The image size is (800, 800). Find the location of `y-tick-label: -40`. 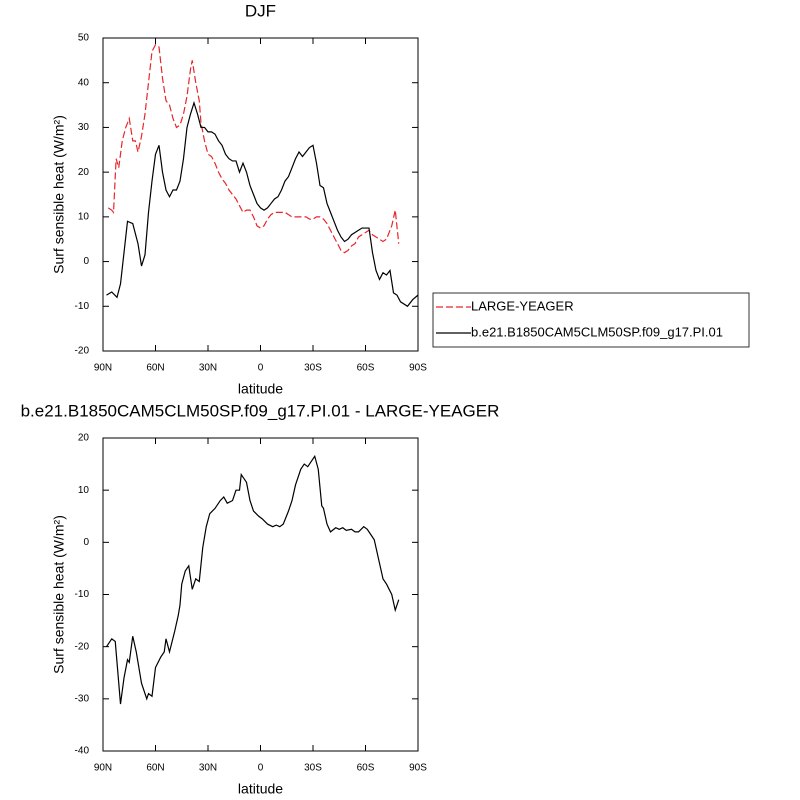

y-tick-label: -40 is located at coordinates (82, 751).